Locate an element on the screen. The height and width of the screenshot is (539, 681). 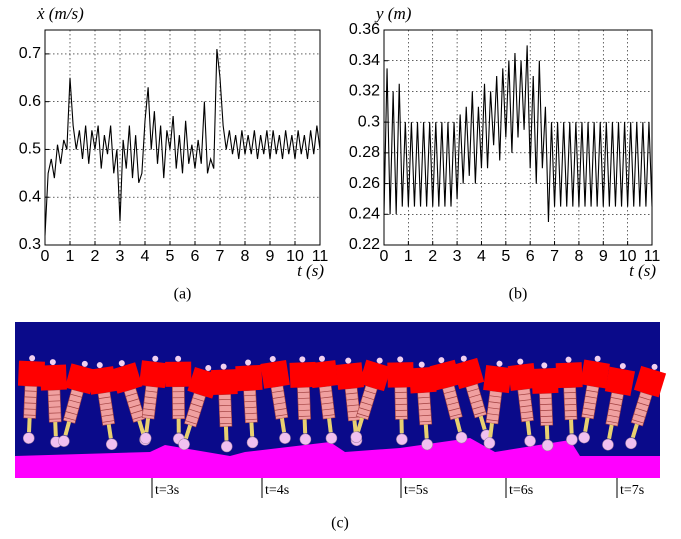
ground is located at coordinates (337, 458).